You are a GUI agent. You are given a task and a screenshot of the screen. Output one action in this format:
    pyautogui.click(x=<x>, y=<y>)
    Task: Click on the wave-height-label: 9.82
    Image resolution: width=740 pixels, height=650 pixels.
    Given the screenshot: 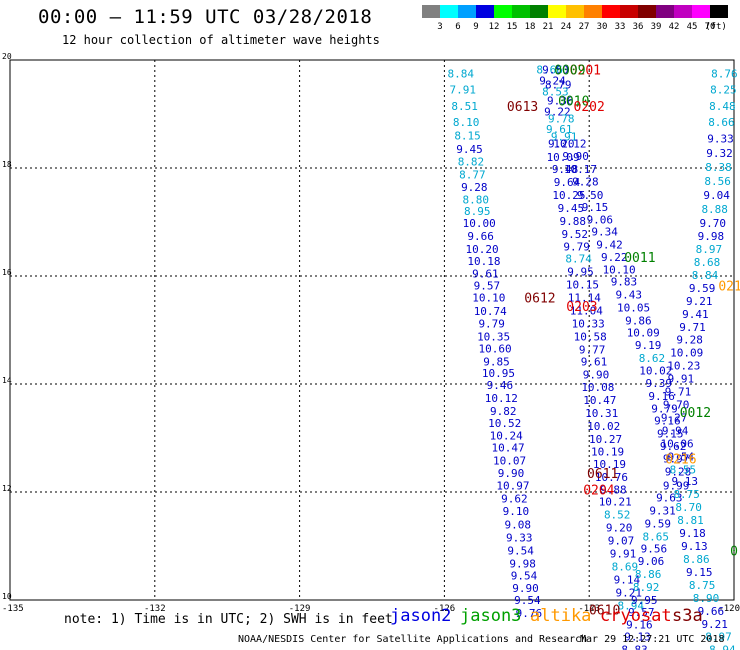 What is the action you would take?
    pyautogui.click(x=503, y=411)
    